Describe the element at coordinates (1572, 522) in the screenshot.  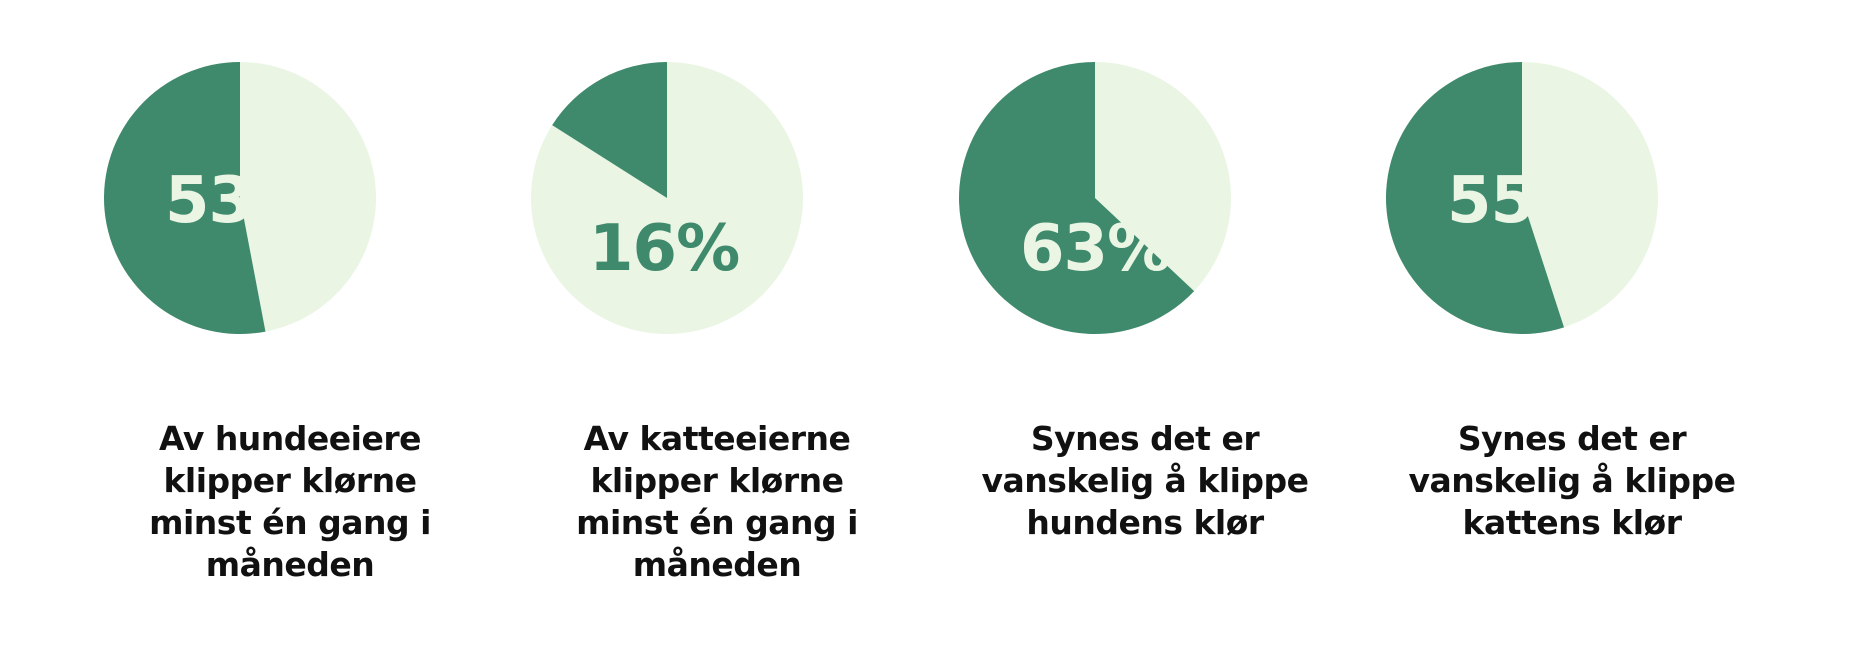
I see `caption-line: kattens klør` at that location.